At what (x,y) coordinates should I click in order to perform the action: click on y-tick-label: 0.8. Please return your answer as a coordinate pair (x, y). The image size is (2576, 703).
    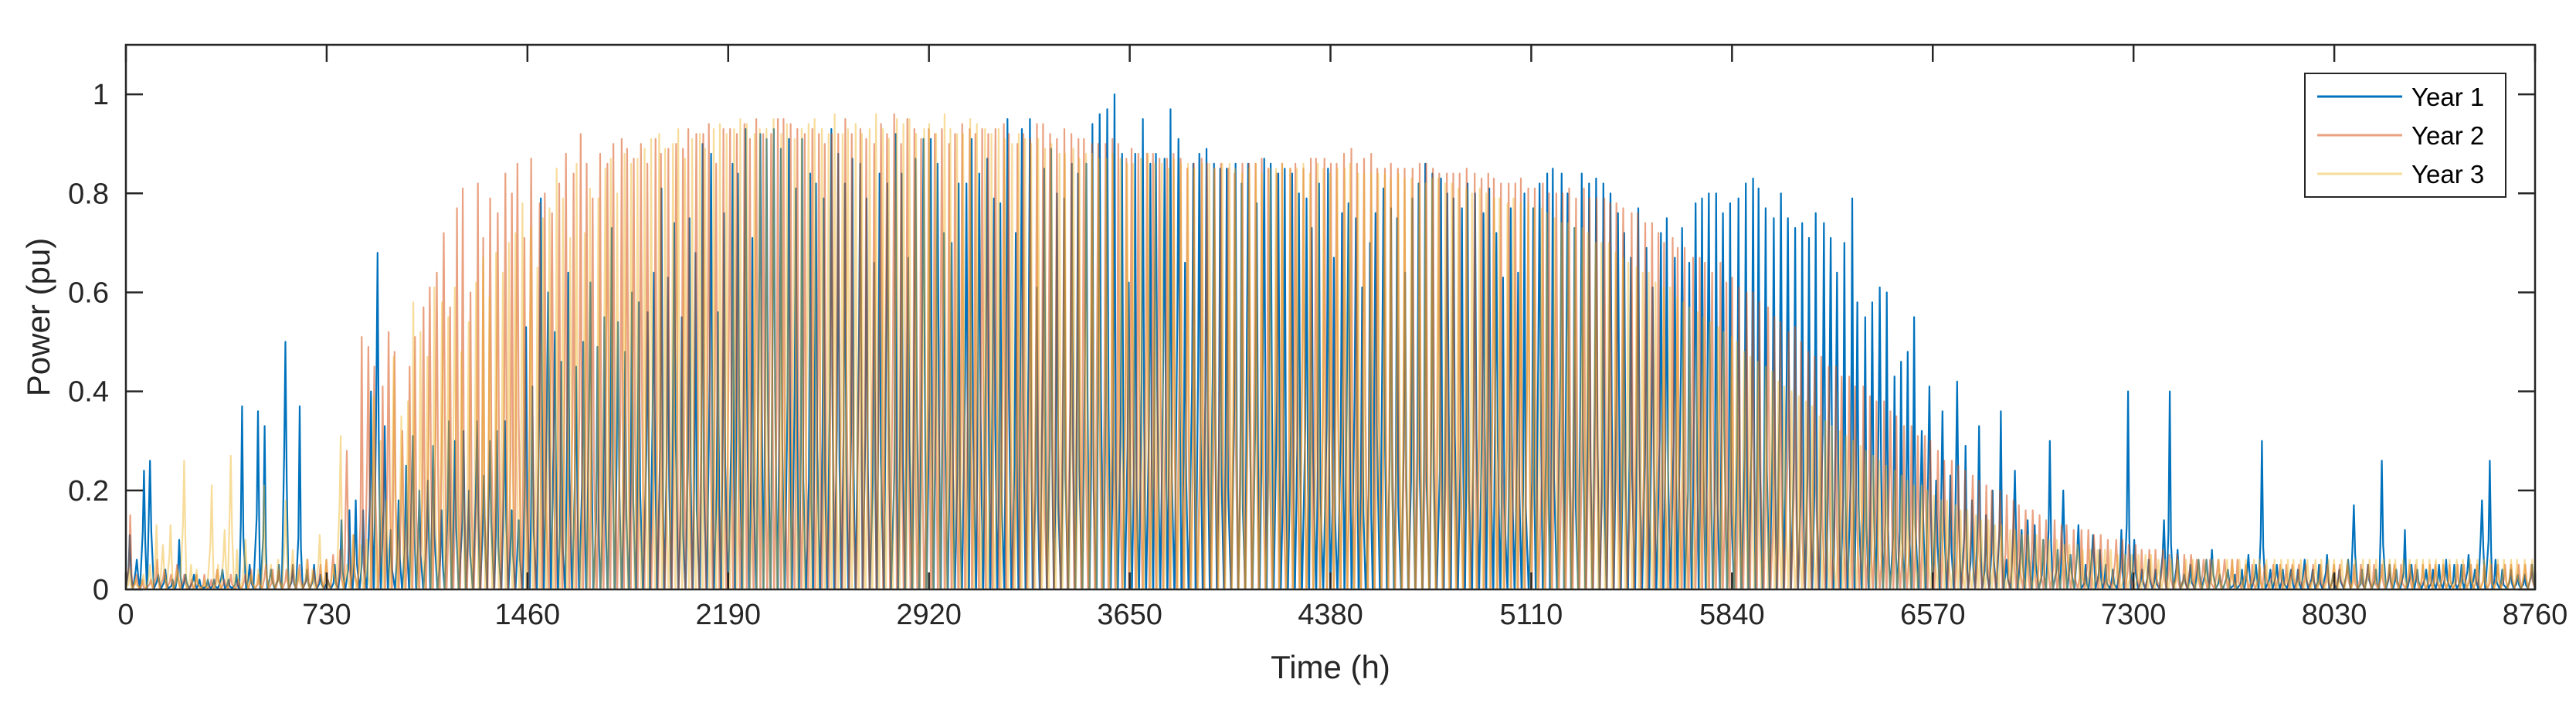
    Looking at the image, I should click on (88, 194).